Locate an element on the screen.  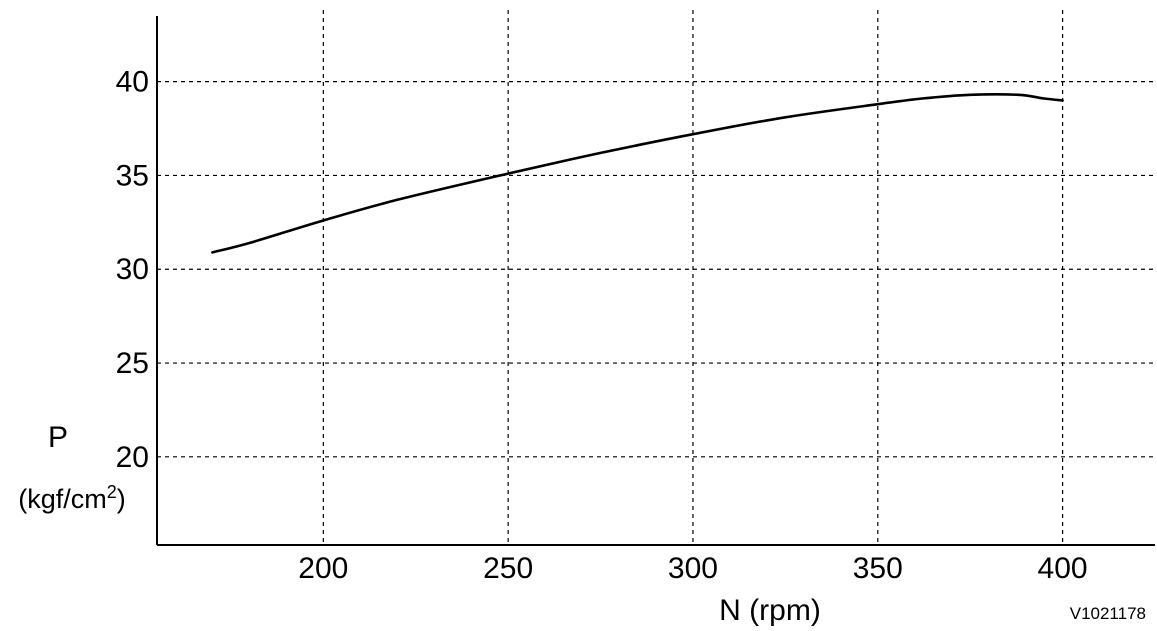
y-tick-label: 25 is located at coordinates (132, 363).